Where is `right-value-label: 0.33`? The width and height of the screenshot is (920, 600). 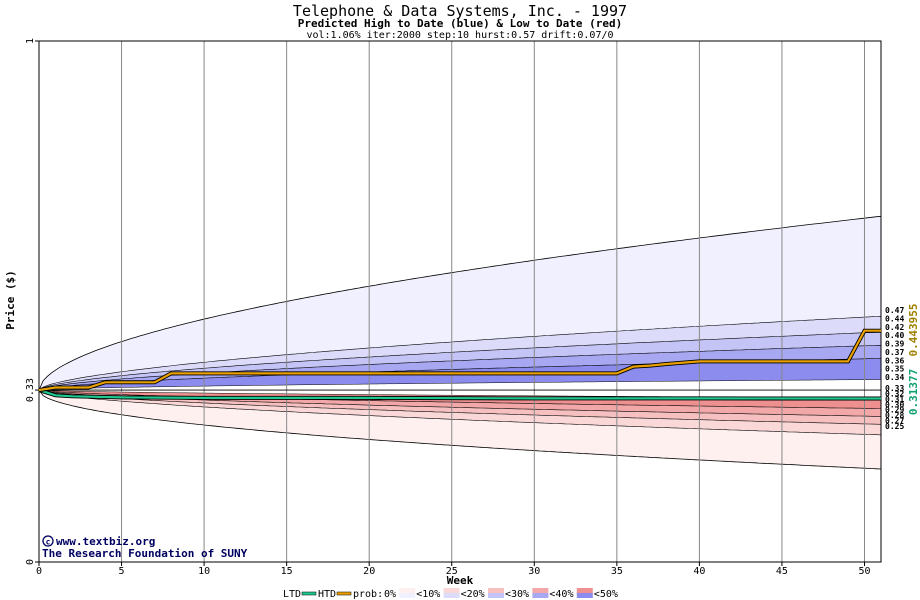 right-value-label: 0.33 is located at coordinates (894, 388).